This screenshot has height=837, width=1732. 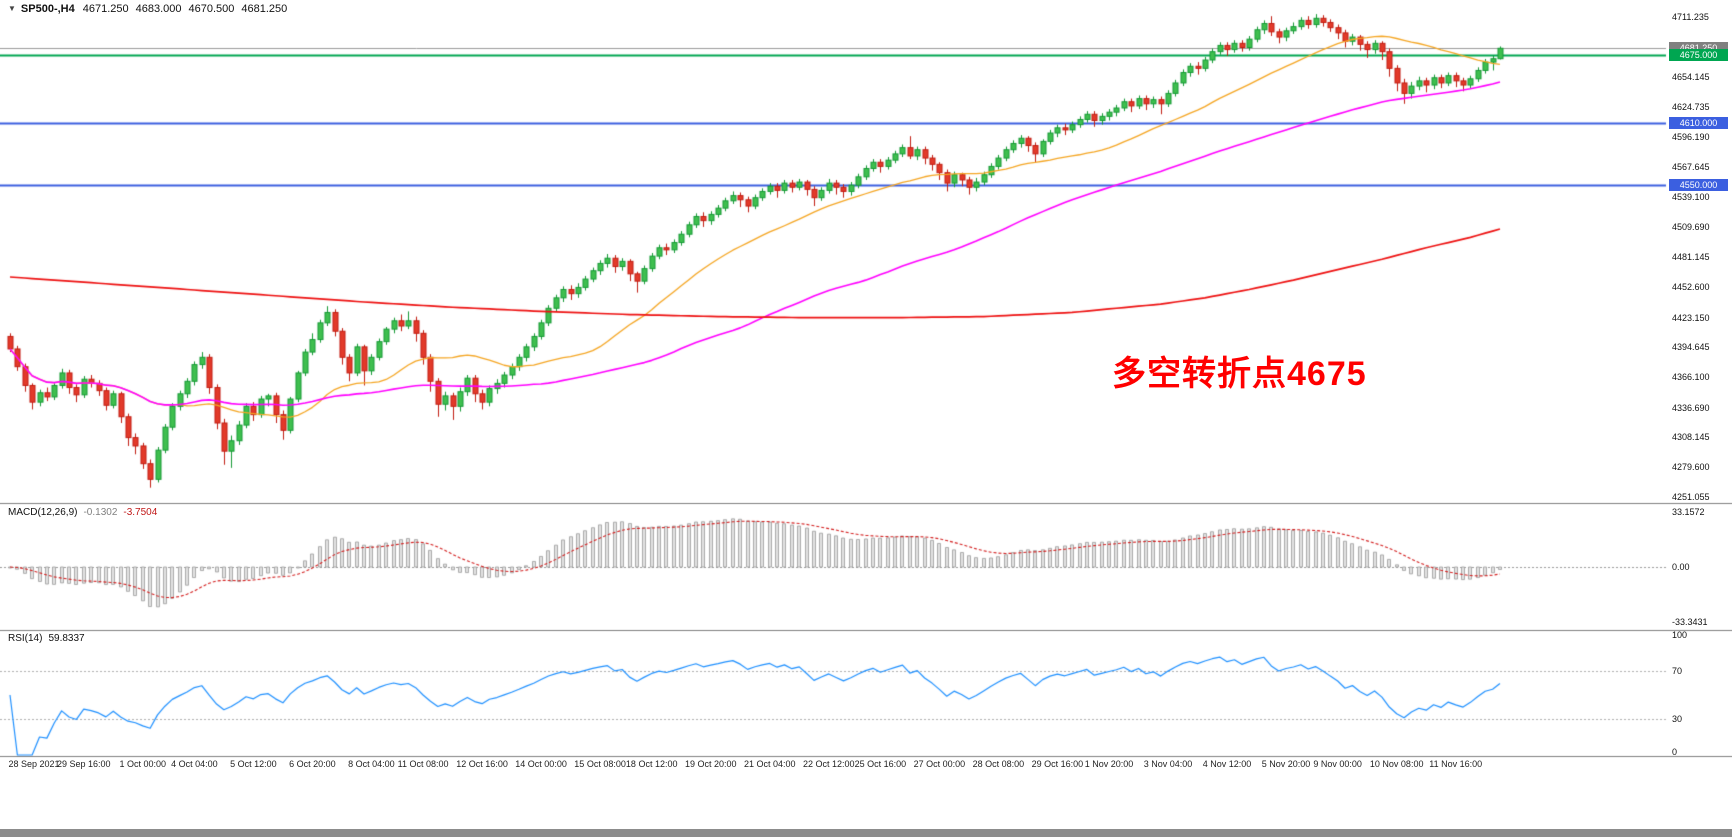 I want to click on price-tag: 4550.000, so click(x=1698, y=185).